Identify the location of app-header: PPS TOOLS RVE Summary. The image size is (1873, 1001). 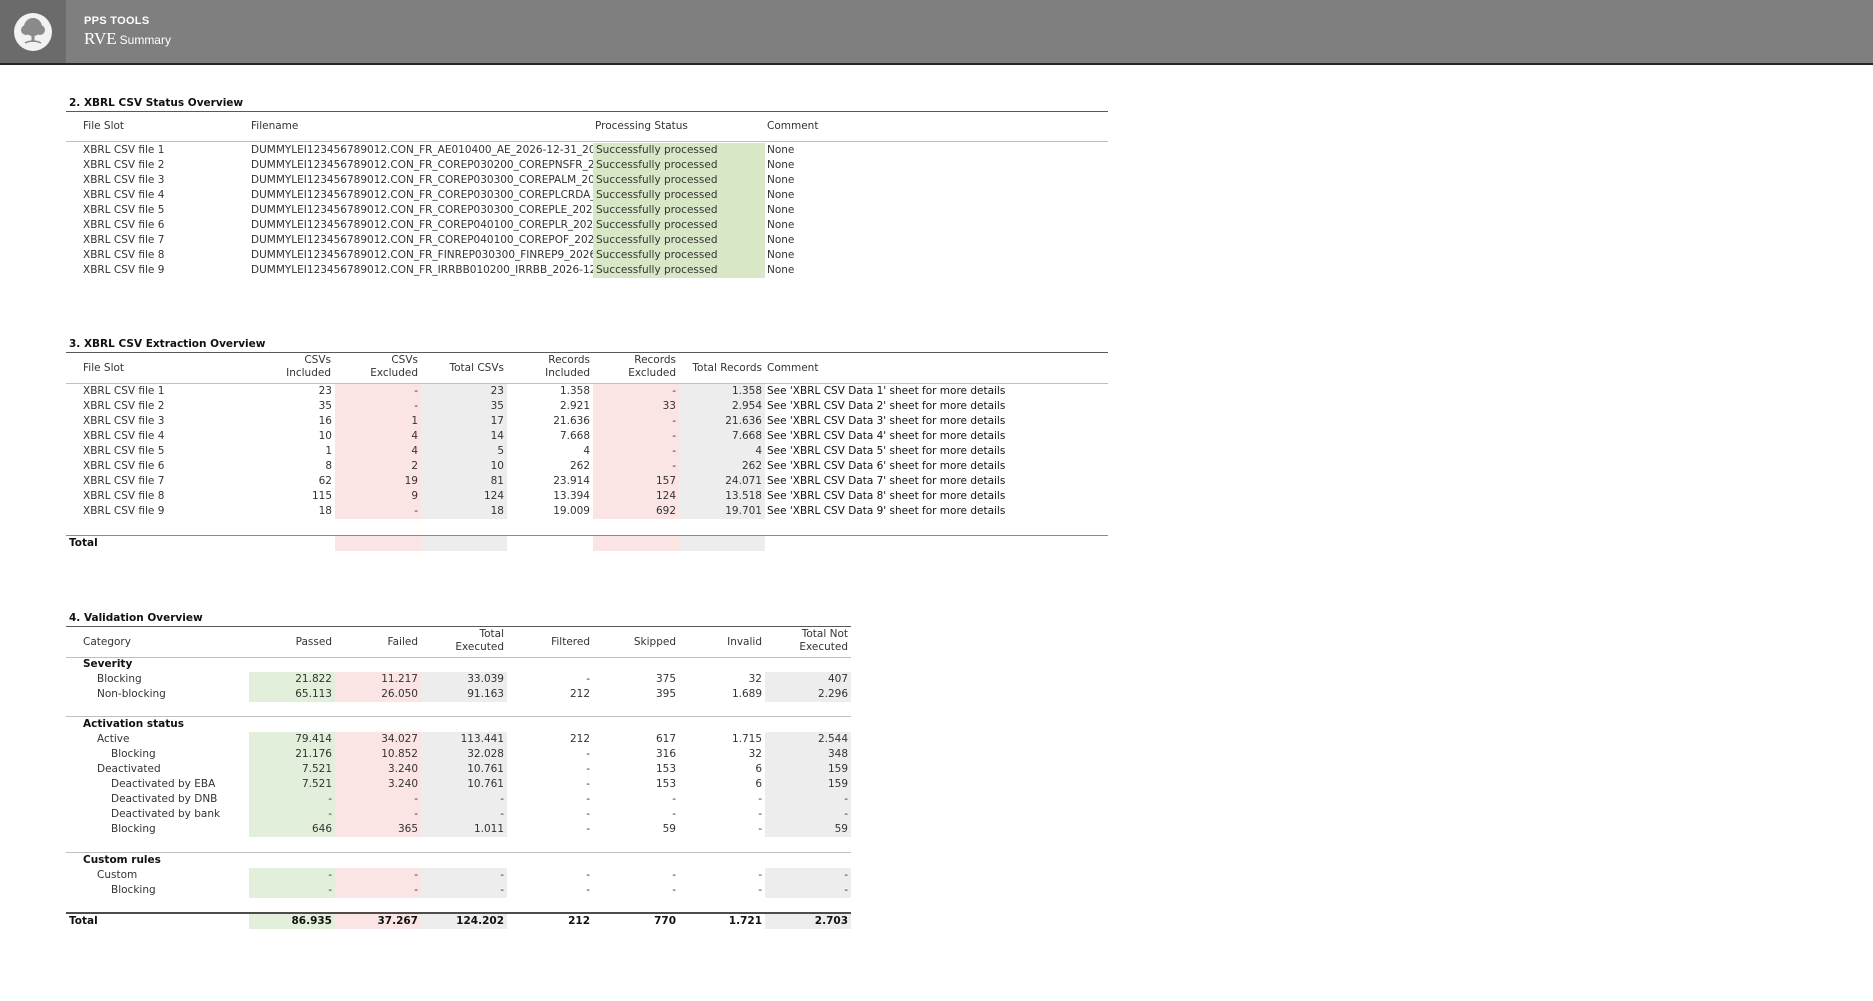
(936, 32).